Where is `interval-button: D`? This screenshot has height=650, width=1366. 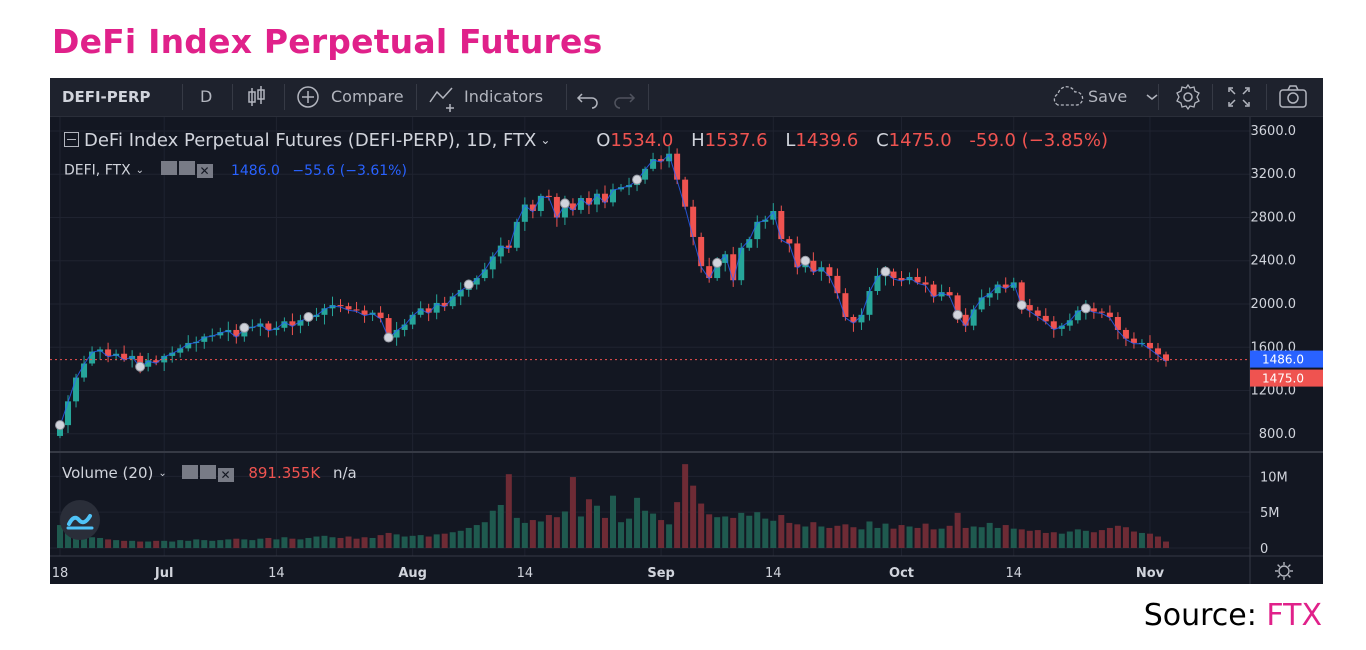
interval-button: D is located at coordinates (206, 96).